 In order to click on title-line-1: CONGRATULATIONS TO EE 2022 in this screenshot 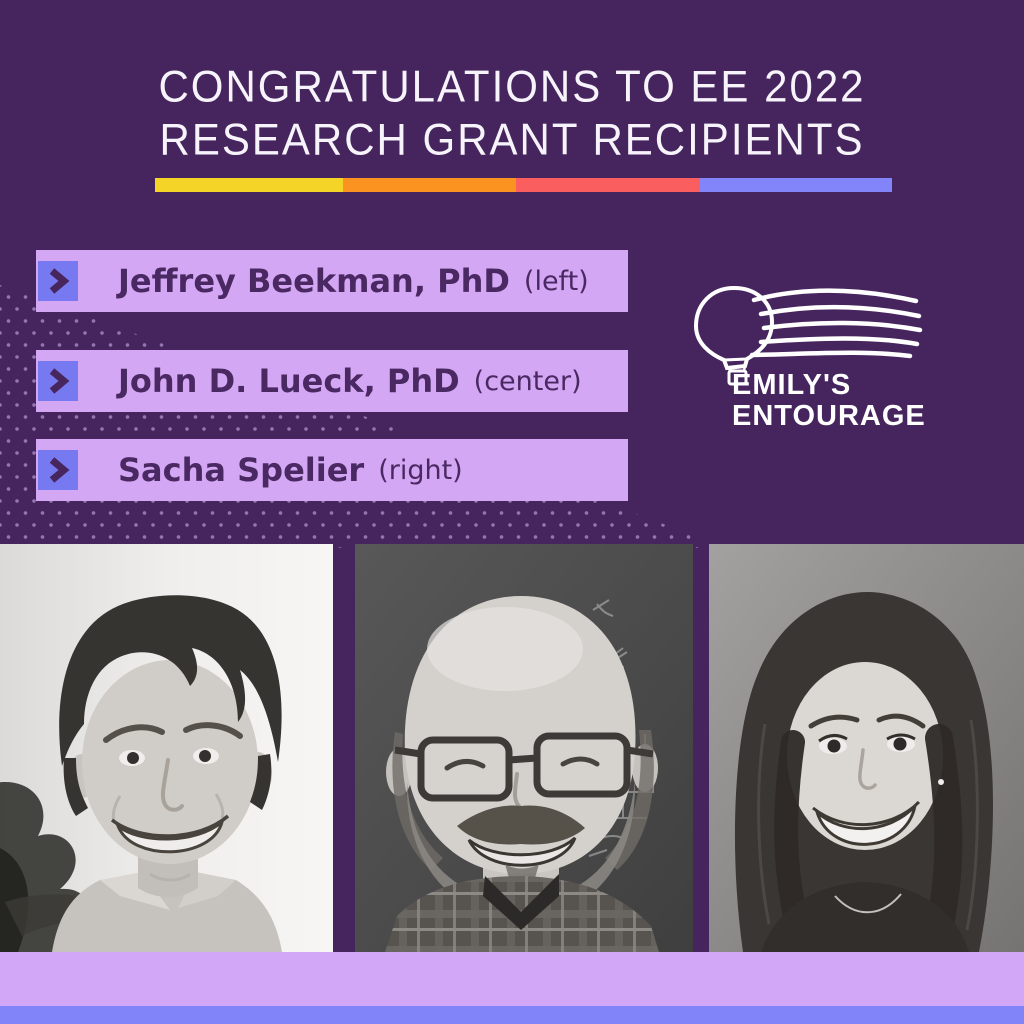, I will do `click(512, 86)`.